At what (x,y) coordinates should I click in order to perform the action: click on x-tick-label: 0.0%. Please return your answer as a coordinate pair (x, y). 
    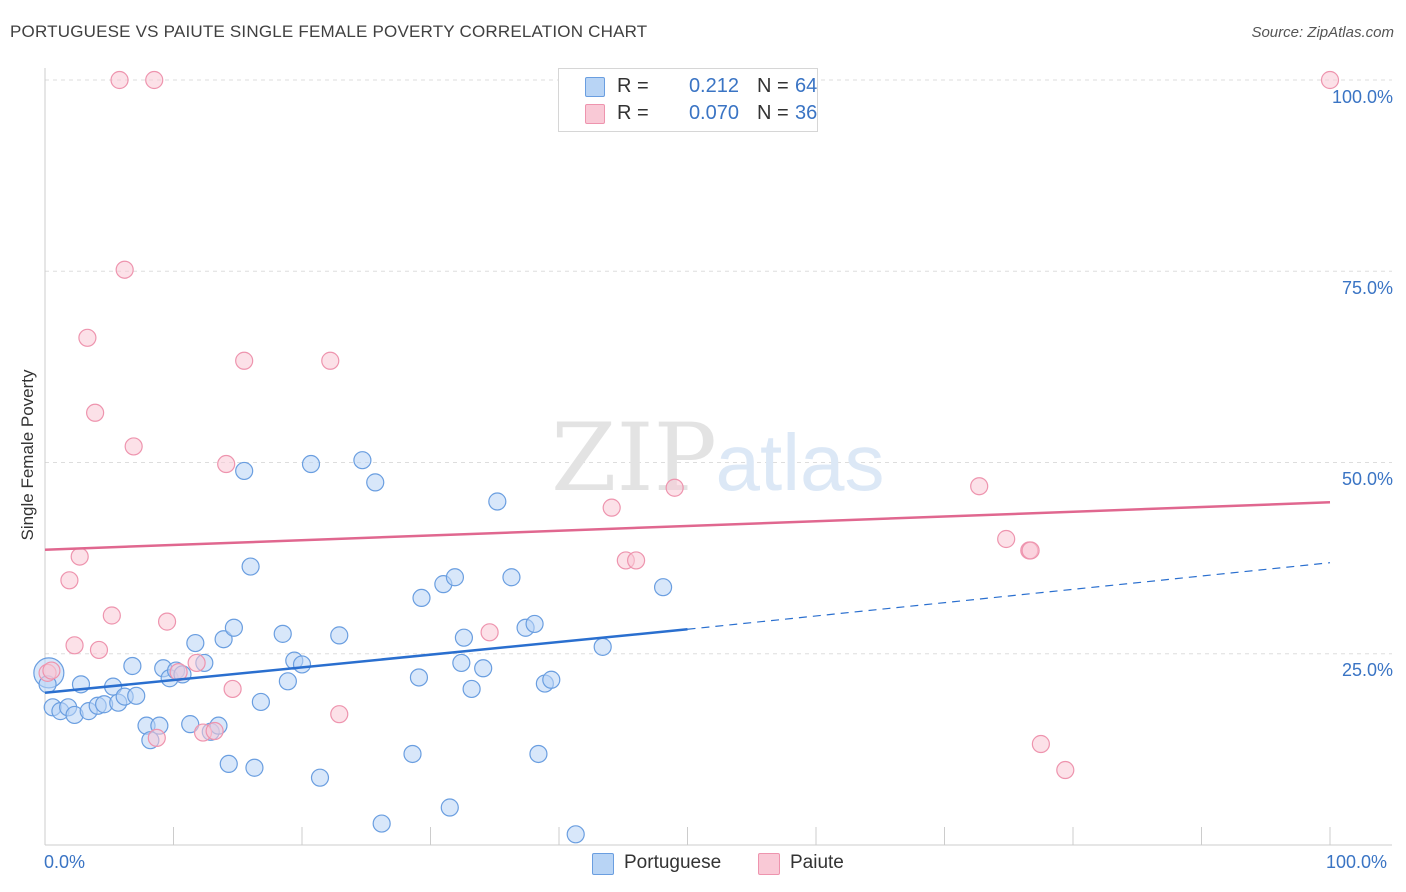
    Looking at the image, I should click on (65, 862).